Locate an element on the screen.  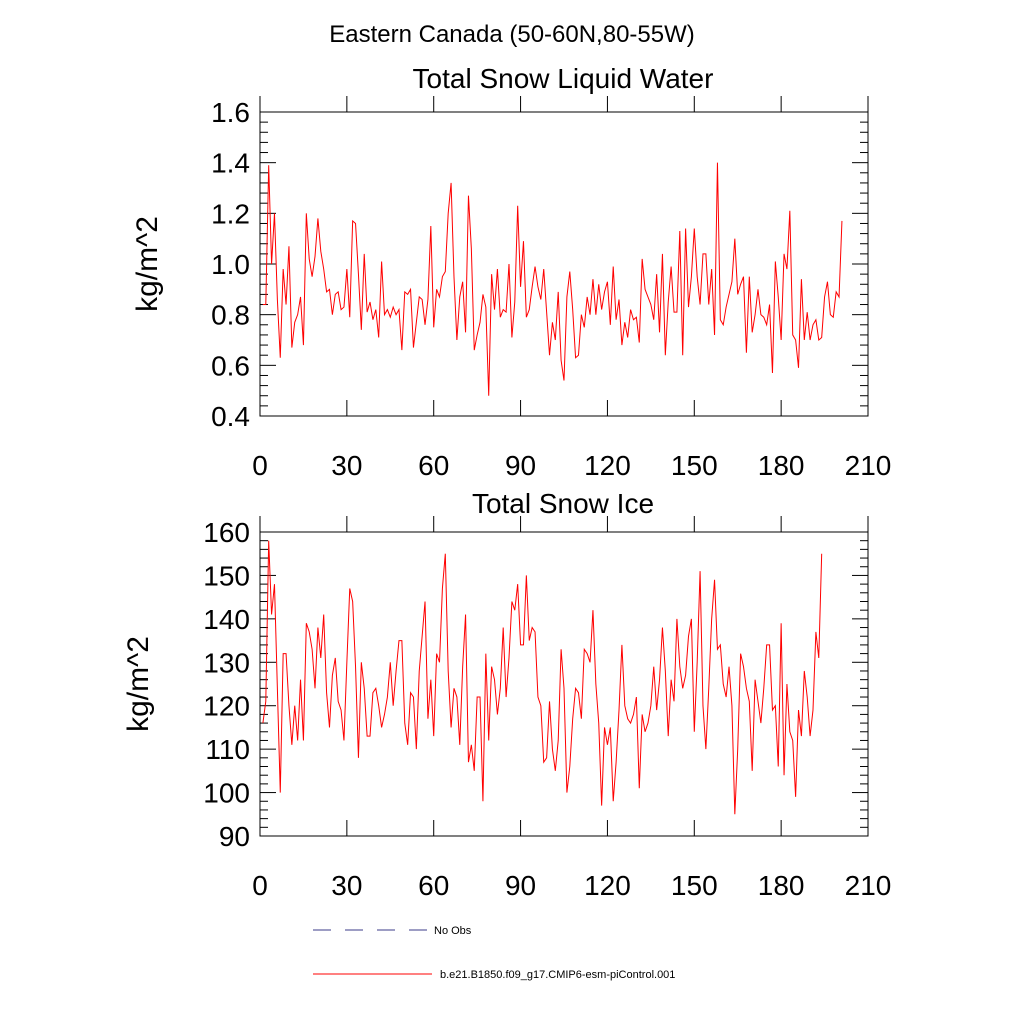
y-tick-label: 0.8 is located at coordinates (230, 315).